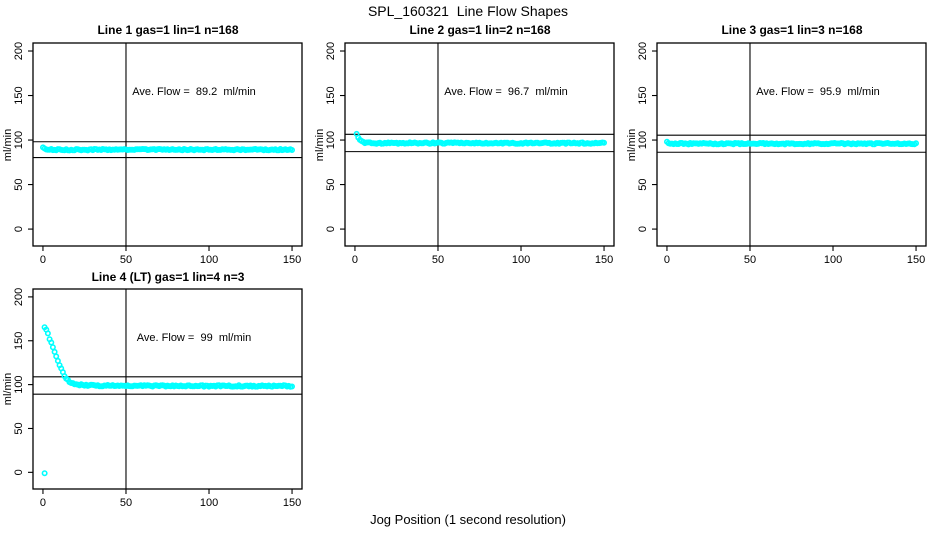 This screenshot has width=936, height=540. Describe the element at coordinates (8, 389) in the screenshot. I see `panel-4-y-axis-label: ml/min` at that location.